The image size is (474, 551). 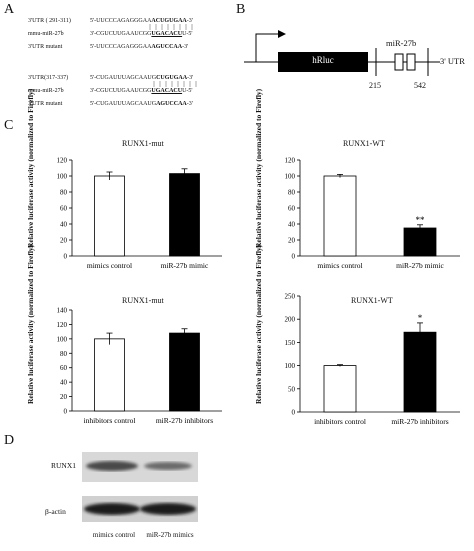 What do you see at coordinates (375, 85) in the screenshot?
I see `pos-start-label: 215` at bounding box center [375, 85].